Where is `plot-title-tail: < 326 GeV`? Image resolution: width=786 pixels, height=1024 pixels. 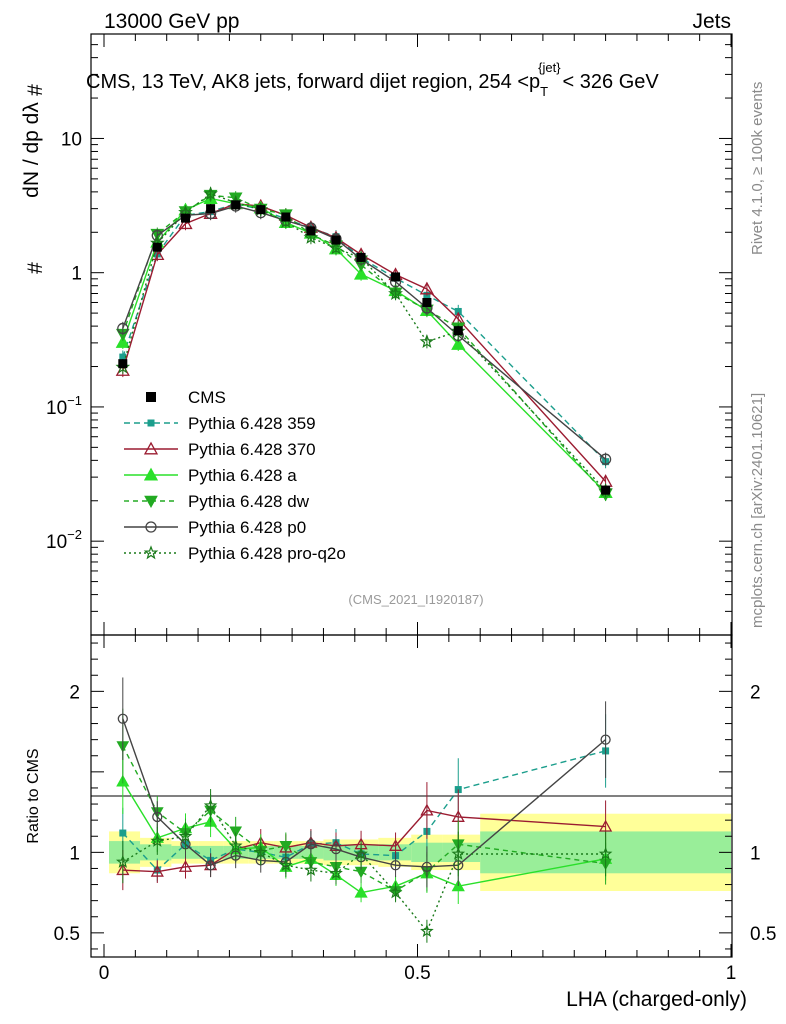
plot-title-tail: < 326 GeV is located at coordinates (611, 82).